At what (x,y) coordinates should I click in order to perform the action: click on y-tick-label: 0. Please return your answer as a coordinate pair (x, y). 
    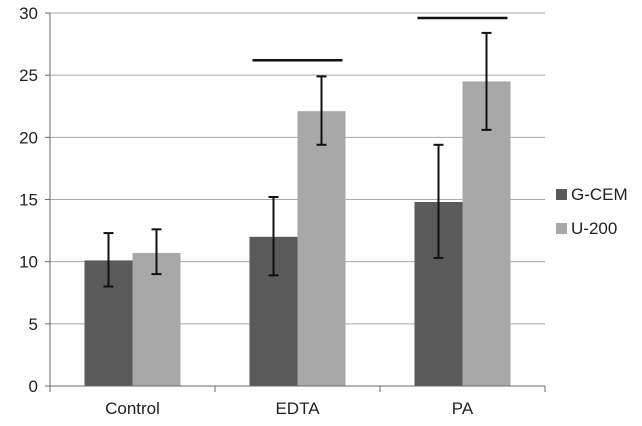
    Looking at the image, I should click on (33, 386).